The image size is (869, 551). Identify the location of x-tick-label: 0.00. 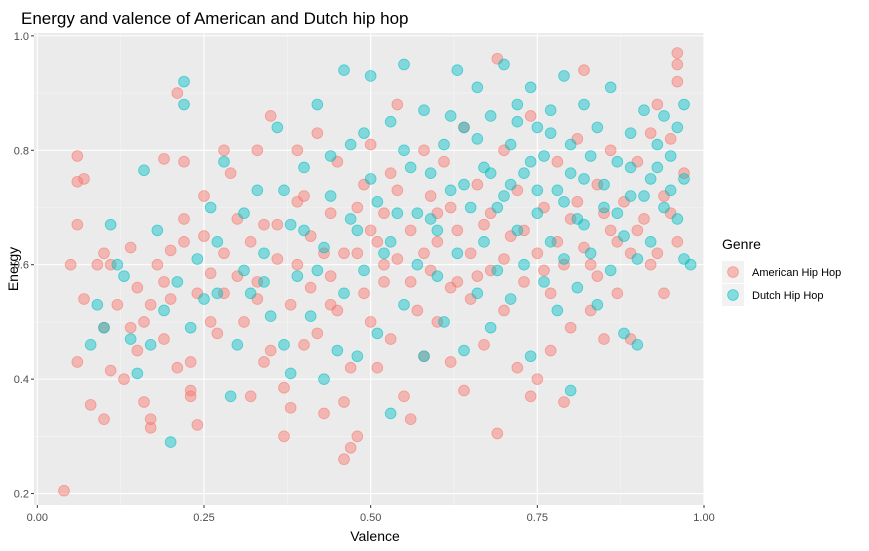
(37, 518).